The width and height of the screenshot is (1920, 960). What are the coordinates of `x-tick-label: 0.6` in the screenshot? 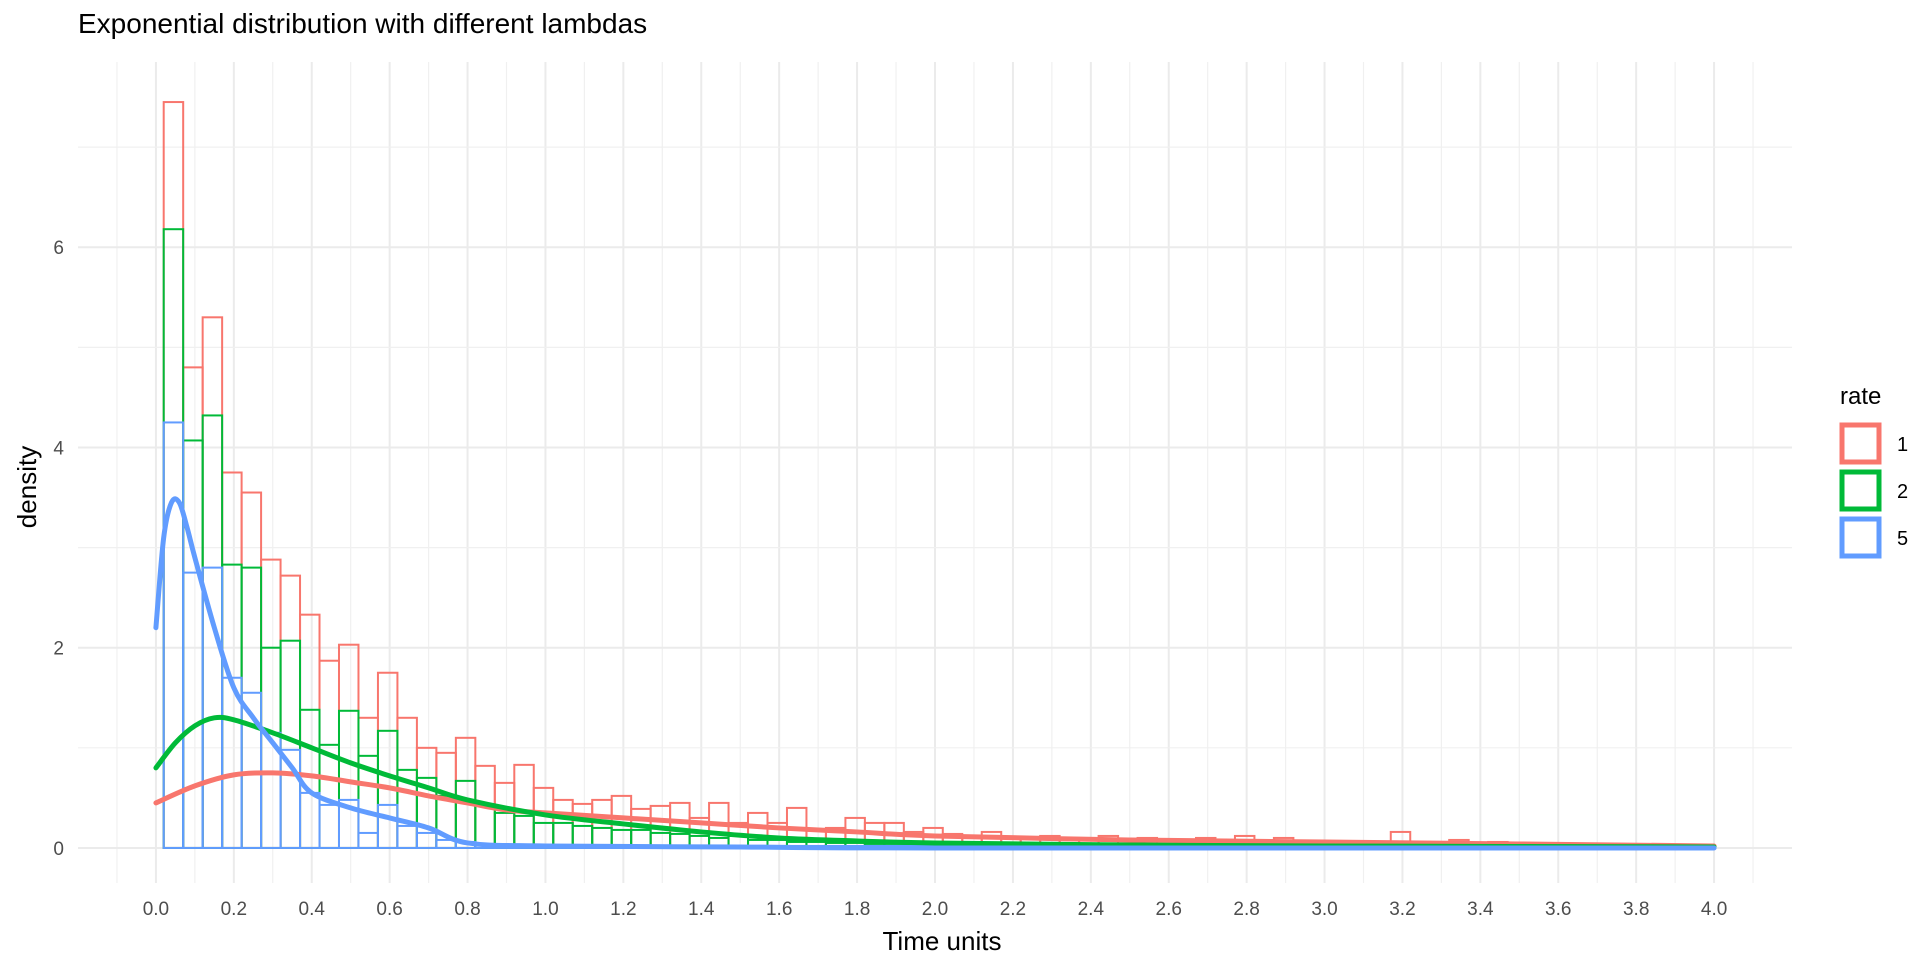 It's located at (389, 909).